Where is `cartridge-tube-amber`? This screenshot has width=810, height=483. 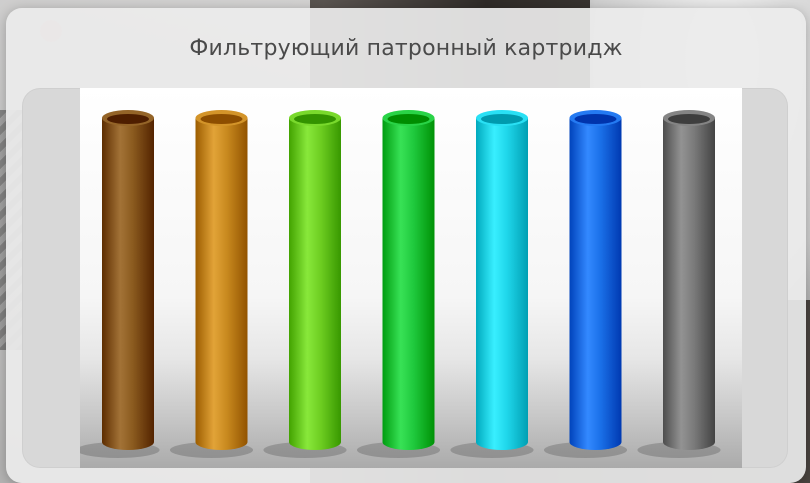
cartridge-tube-amber is located at coordinates (211, 284).